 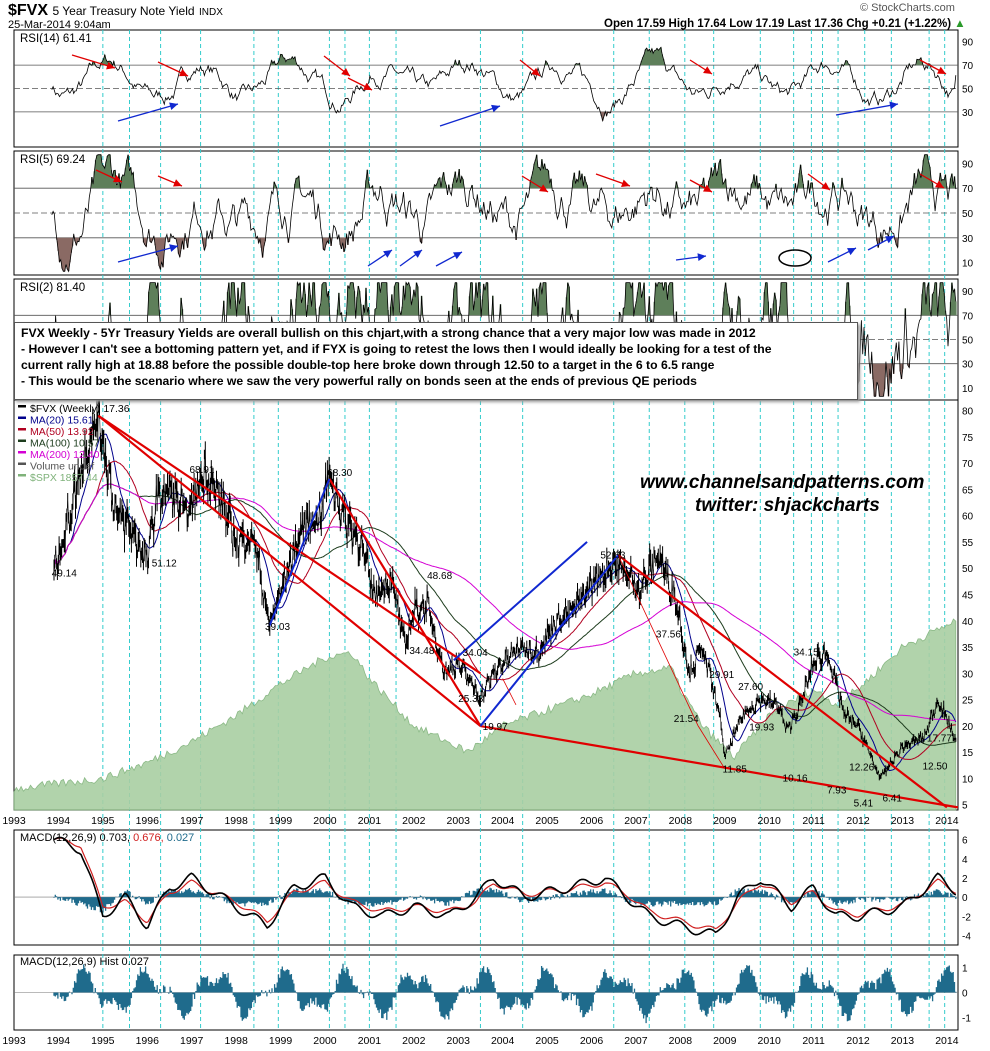 I want to click on hist-ytick-1: 0, so click(x=965, y=994).